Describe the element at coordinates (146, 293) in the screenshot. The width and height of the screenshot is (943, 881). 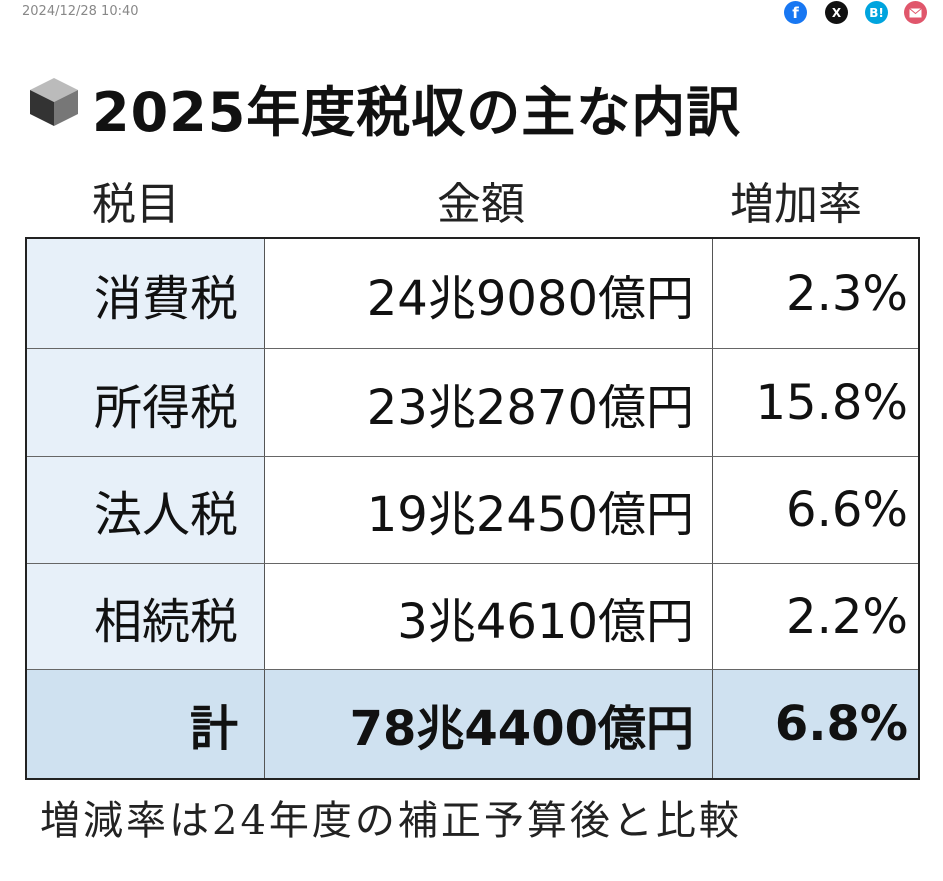
I see `category-cell: 消費税` at that location.